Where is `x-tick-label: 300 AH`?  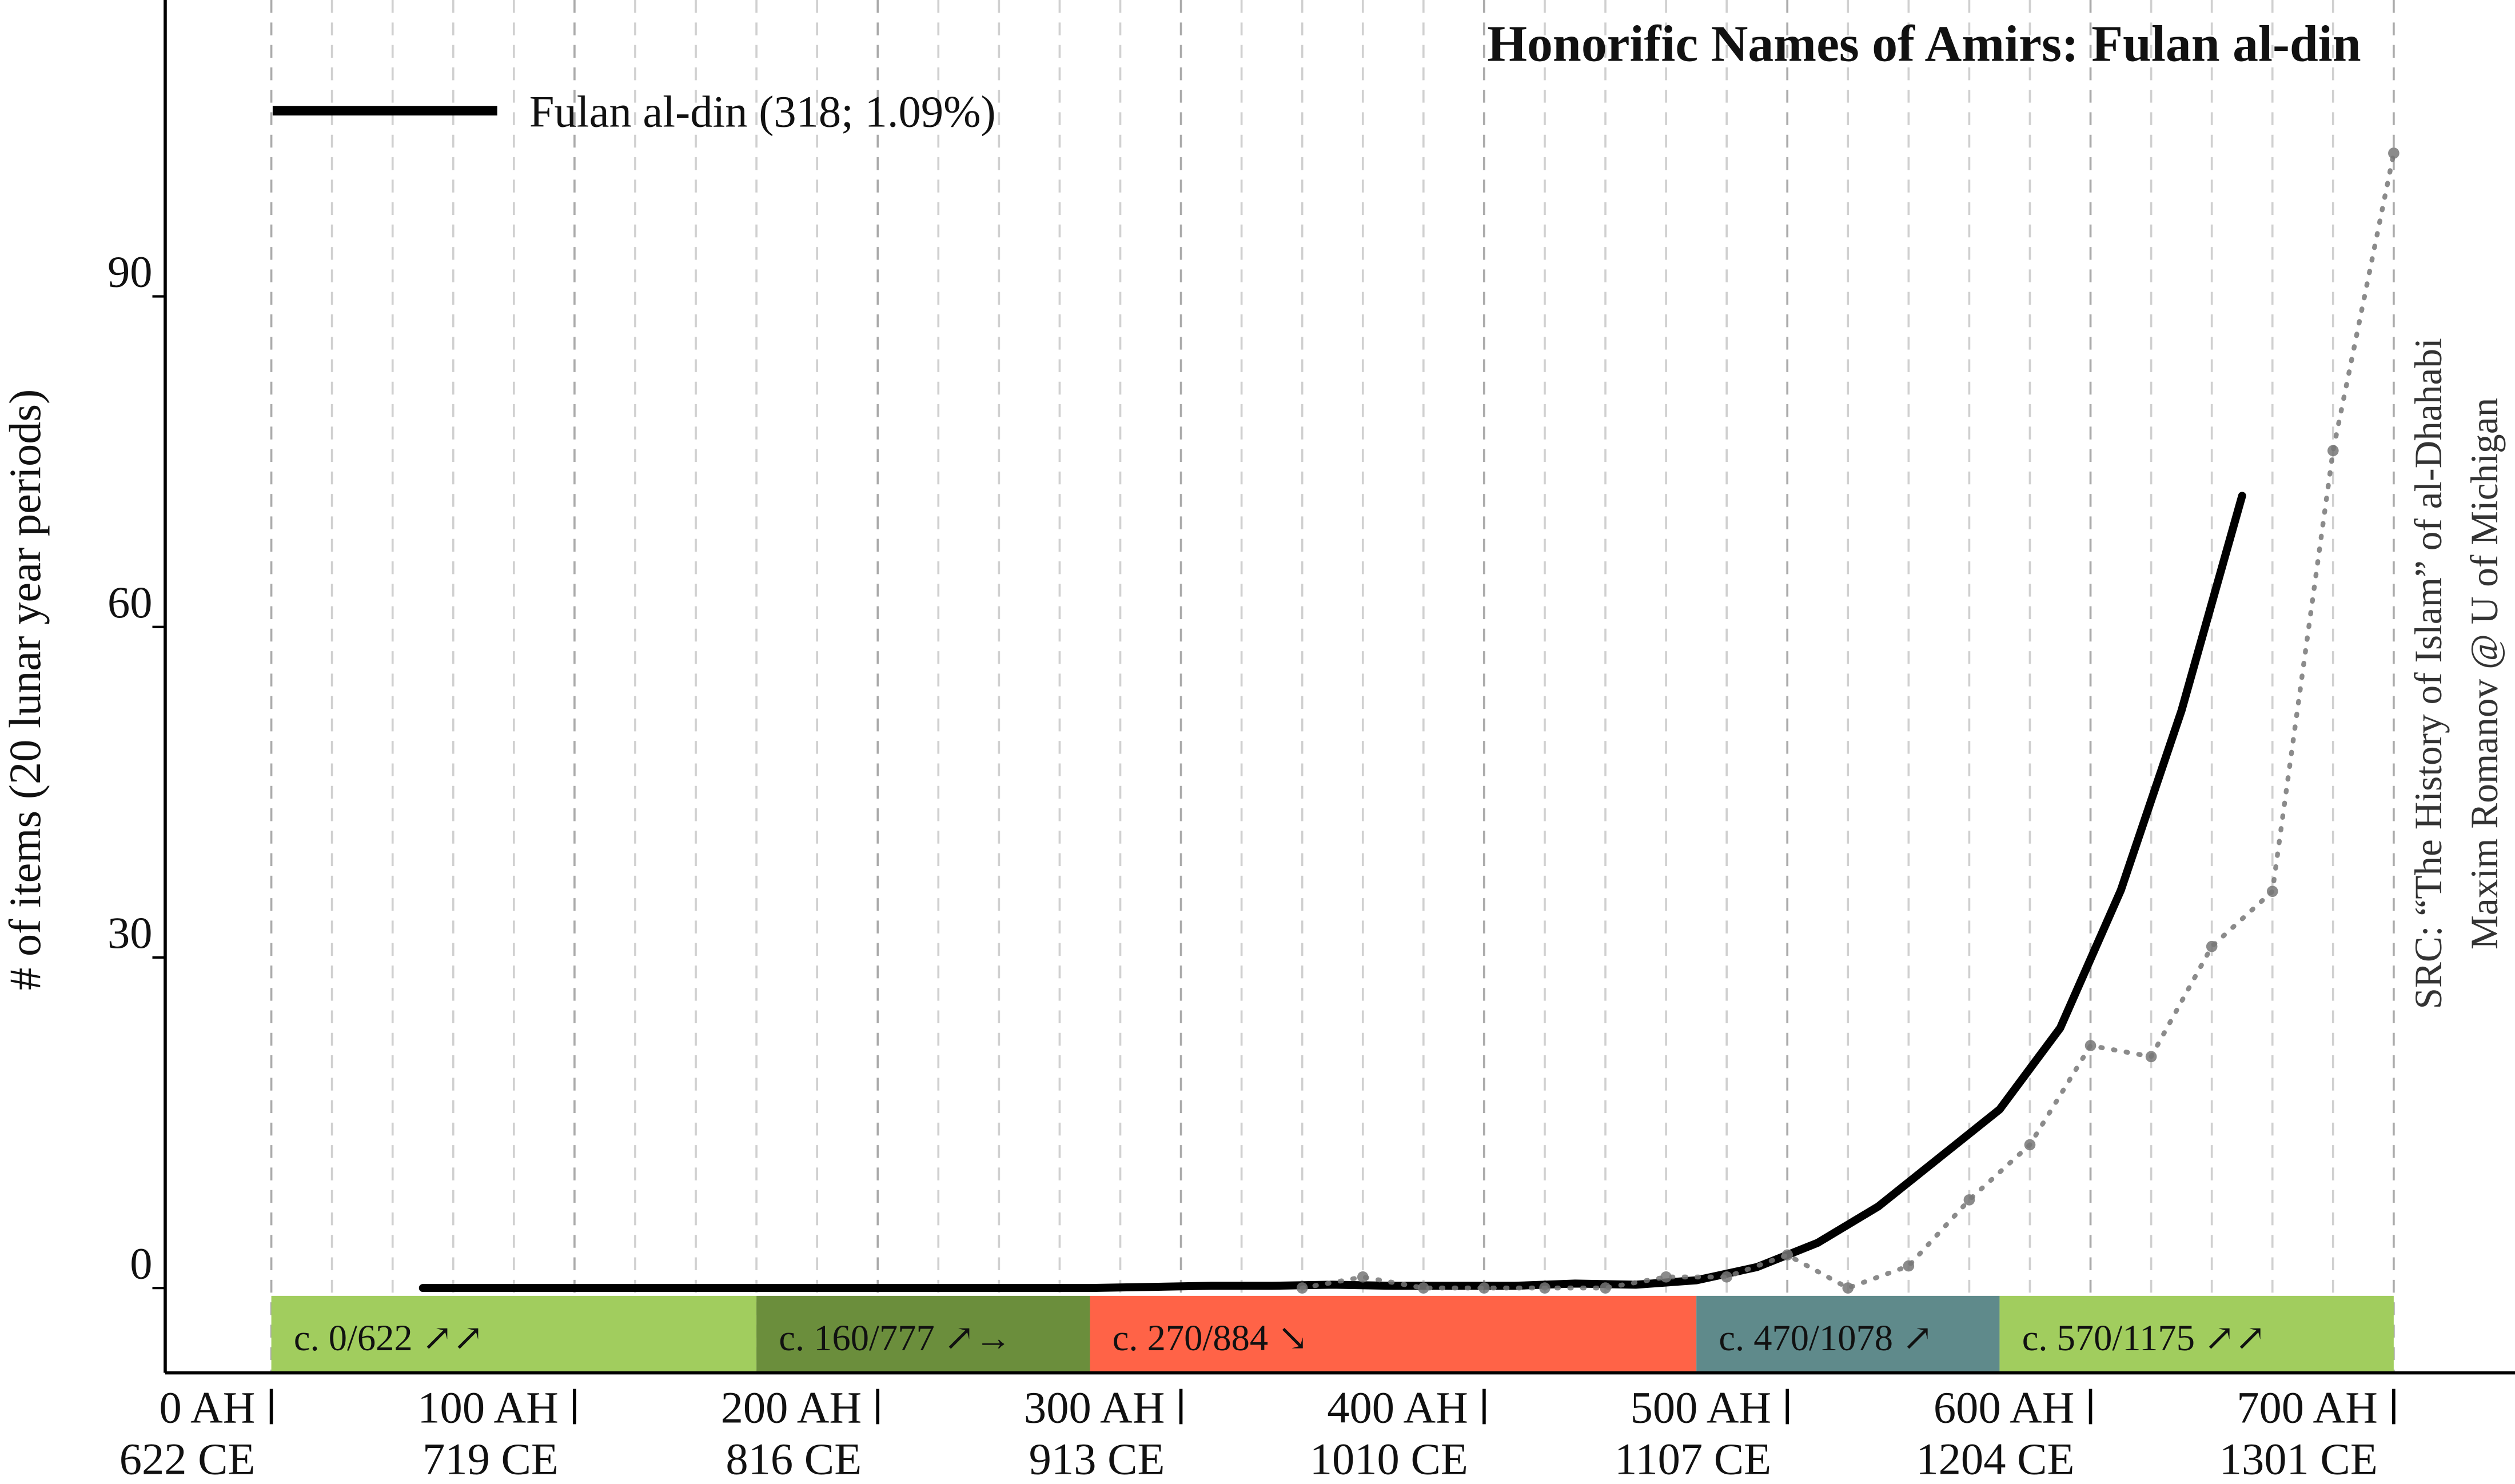
x-tick-label: 300 AH is located at coordinates (1094, 1408).